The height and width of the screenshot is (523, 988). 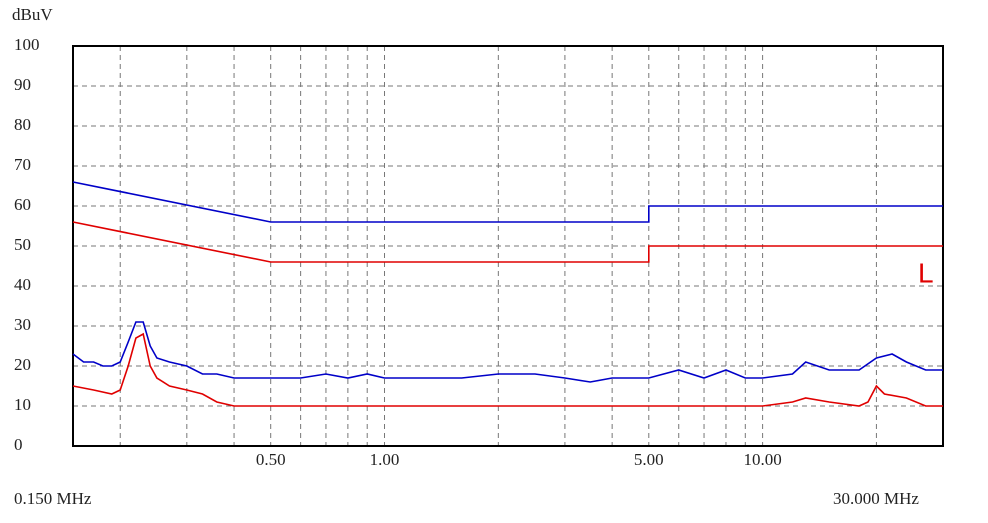 What do you see at coordinates (22, 244) in the screenshot?
I see `y-tick-label: 50` at bounding box center [22, 244].